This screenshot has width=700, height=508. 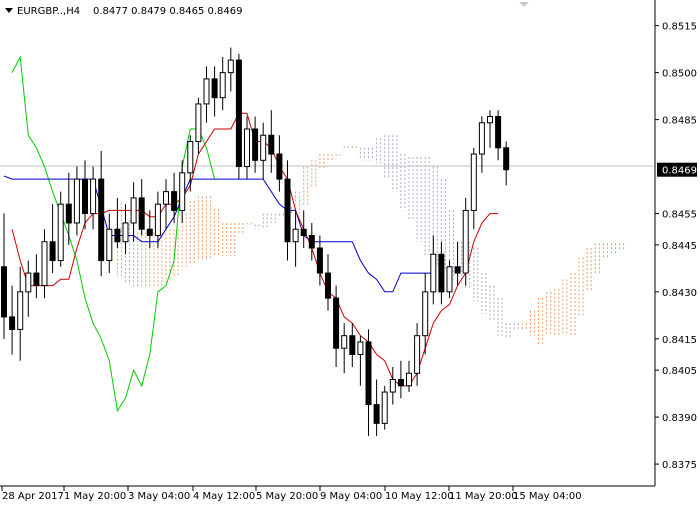 What do you see at coordinates (679, 465) in the screenshot?
I see `price-tick-label: 0.8375` at bounding box center [679, 465].